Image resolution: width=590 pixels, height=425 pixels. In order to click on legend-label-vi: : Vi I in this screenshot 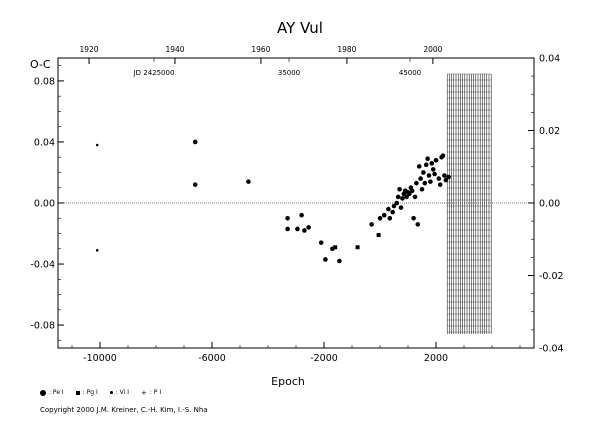, I will do `click(122, 392)`.